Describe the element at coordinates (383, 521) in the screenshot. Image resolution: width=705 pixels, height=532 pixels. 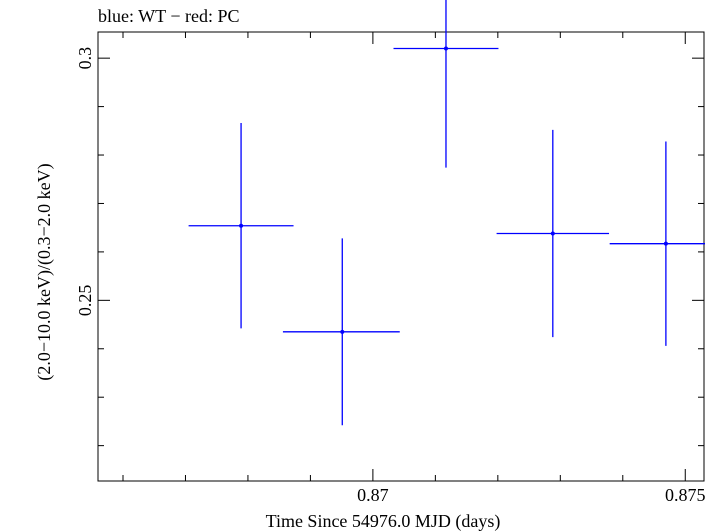
I see `x-axis-label: Time Since 54976.0 MJD (days)` at that location.